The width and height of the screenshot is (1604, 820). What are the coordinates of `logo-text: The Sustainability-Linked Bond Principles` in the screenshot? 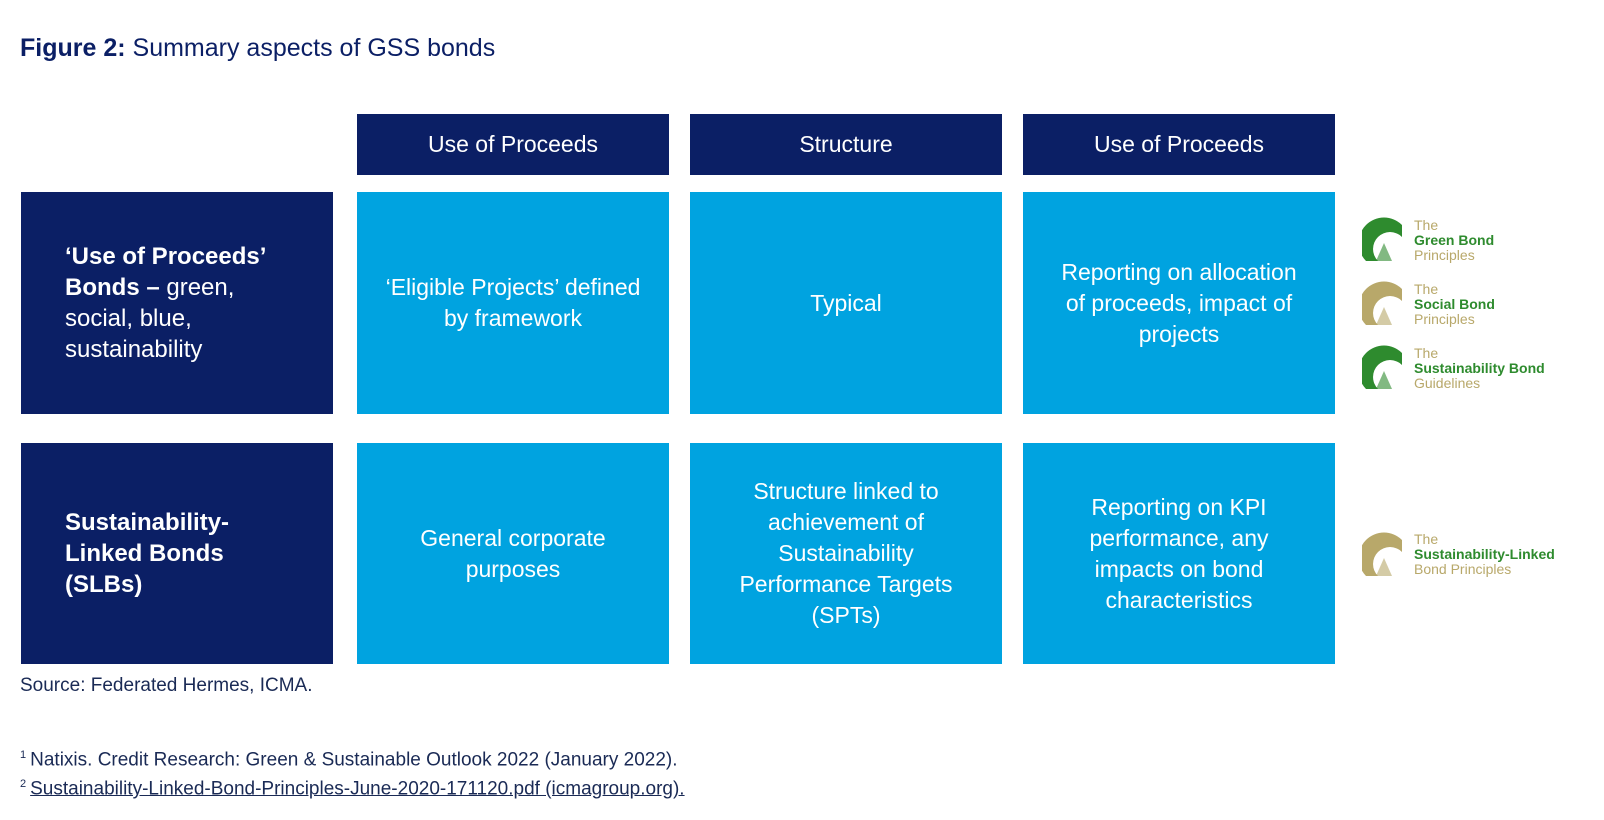 It's located at (1484, 554).